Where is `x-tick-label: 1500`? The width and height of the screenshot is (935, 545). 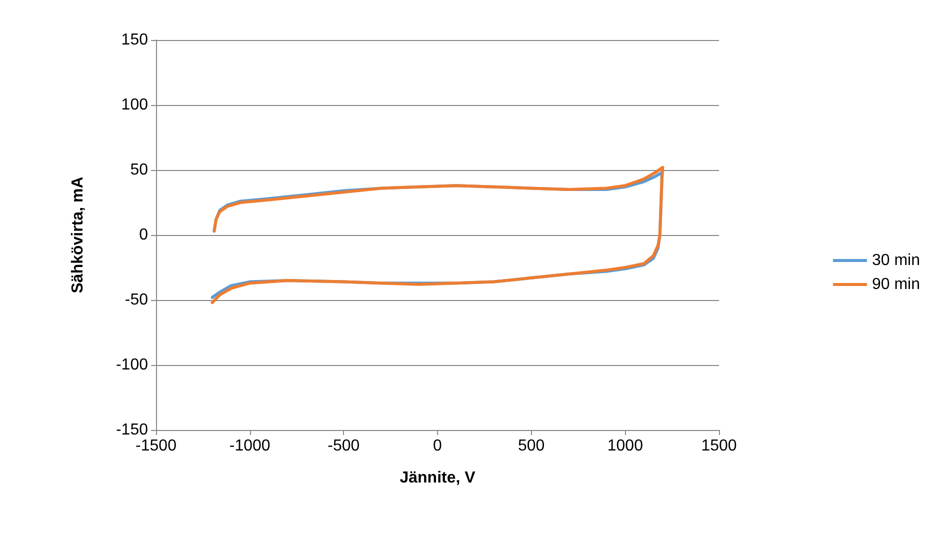
x-tick-label: 1500 is located at coordinates (719, 446).